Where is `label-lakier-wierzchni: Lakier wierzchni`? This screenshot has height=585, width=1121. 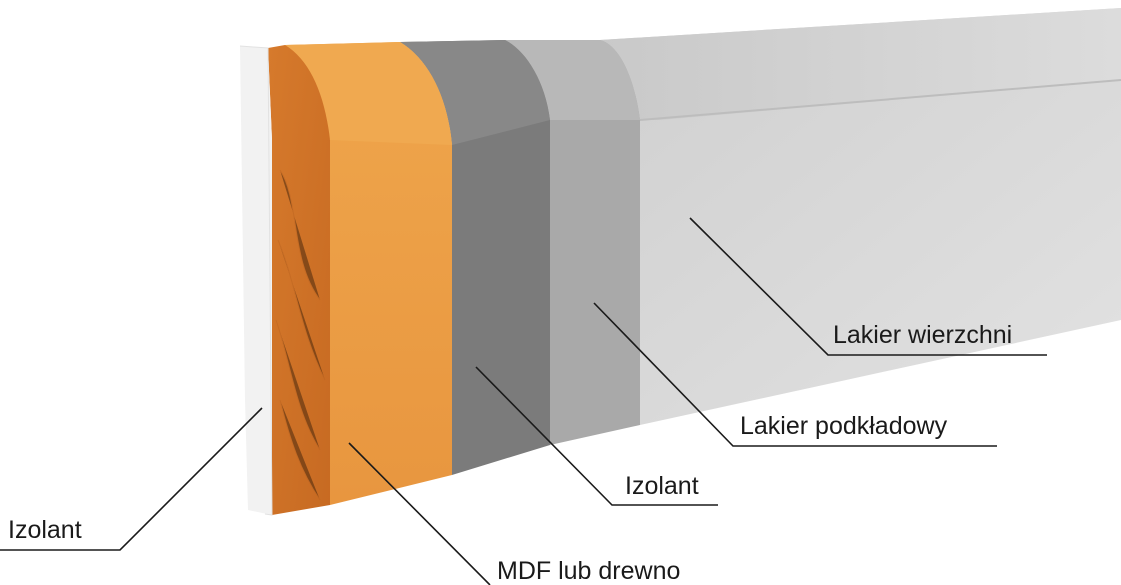 label-lakier-wierzchni: Lakier wierzchni is located at coordinates (922, 335).